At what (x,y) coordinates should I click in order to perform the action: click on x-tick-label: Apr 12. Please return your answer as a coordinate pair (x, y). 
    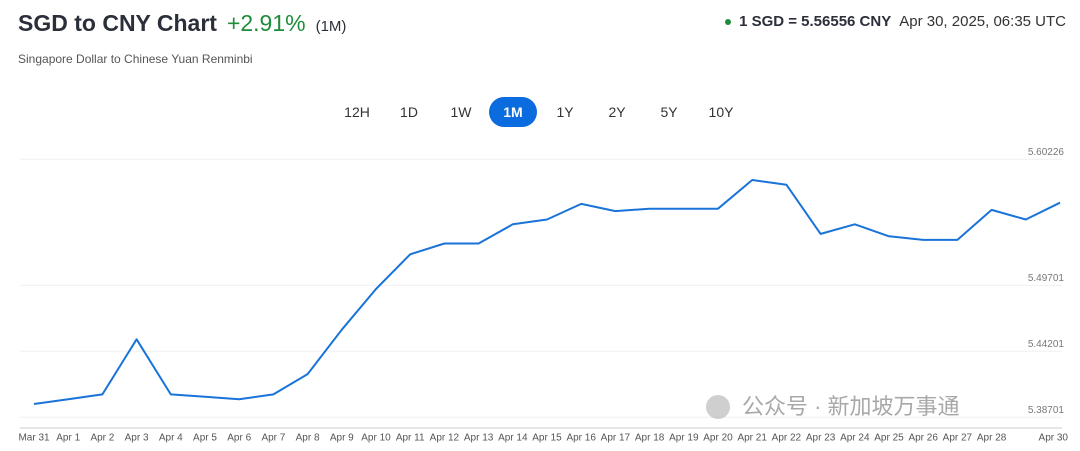
    Looking at the image, I should click on (445, 438).